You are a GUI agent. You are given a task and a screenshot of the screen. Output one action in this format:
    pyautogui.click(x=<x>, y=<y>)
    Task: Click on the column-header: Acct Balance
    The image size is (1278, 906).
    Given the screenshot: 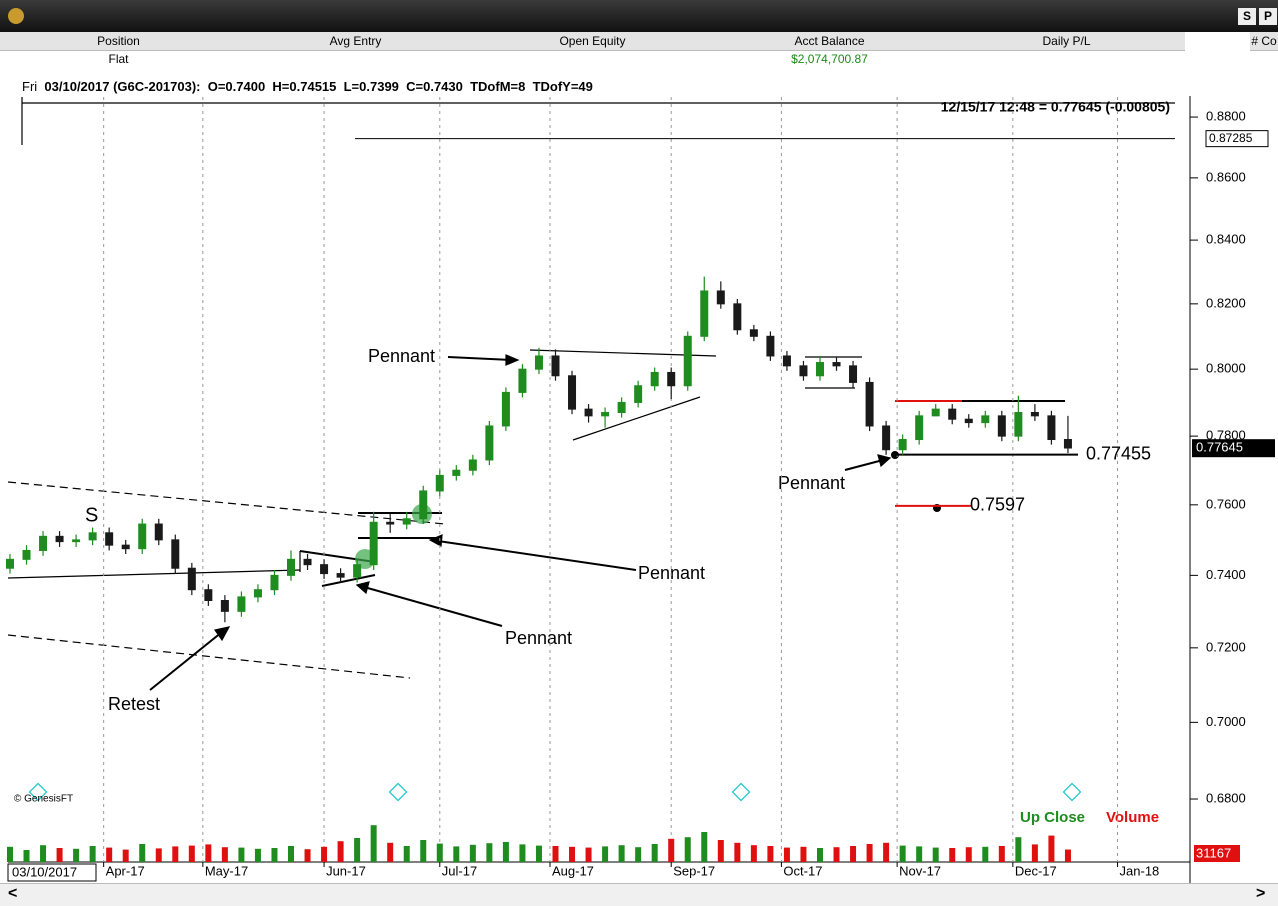 What is the action you would take?
    pyautogui.click(x=829, y=41)
    